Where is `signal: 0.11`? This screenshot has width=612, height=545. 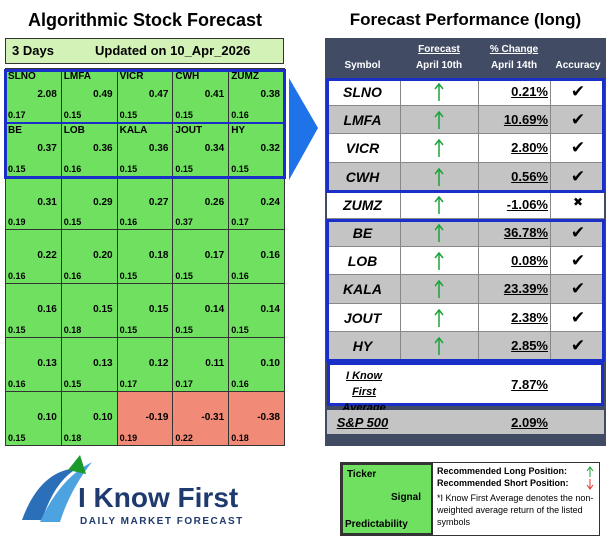
signal: 0.11 is located at coordinates (215, 363).